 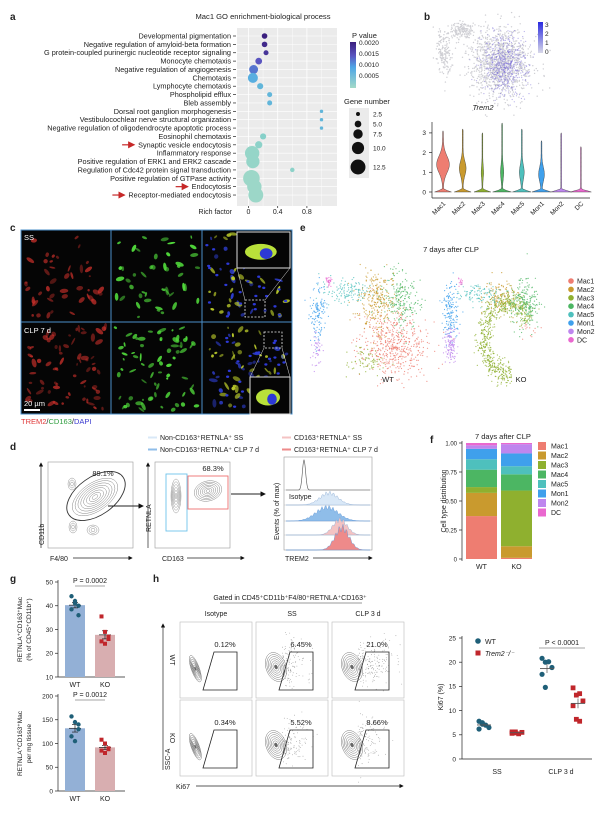 I want to click on enrichment-dot, so click(x=264, y=36).